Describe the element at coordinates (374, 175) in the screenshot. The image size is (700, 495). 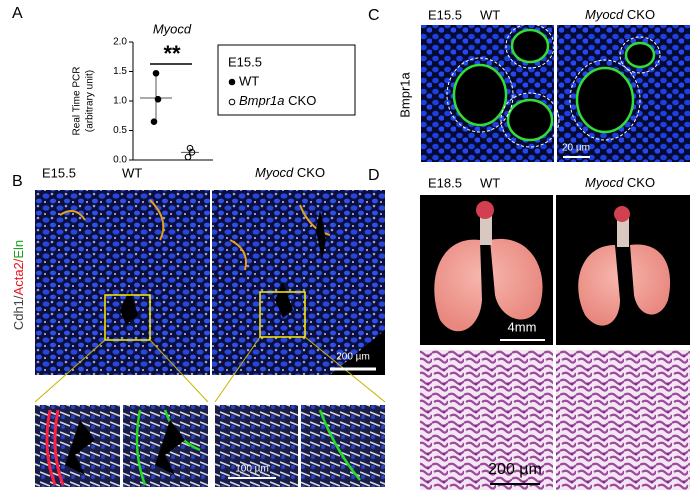
I see `panel-letter: D` at that location.